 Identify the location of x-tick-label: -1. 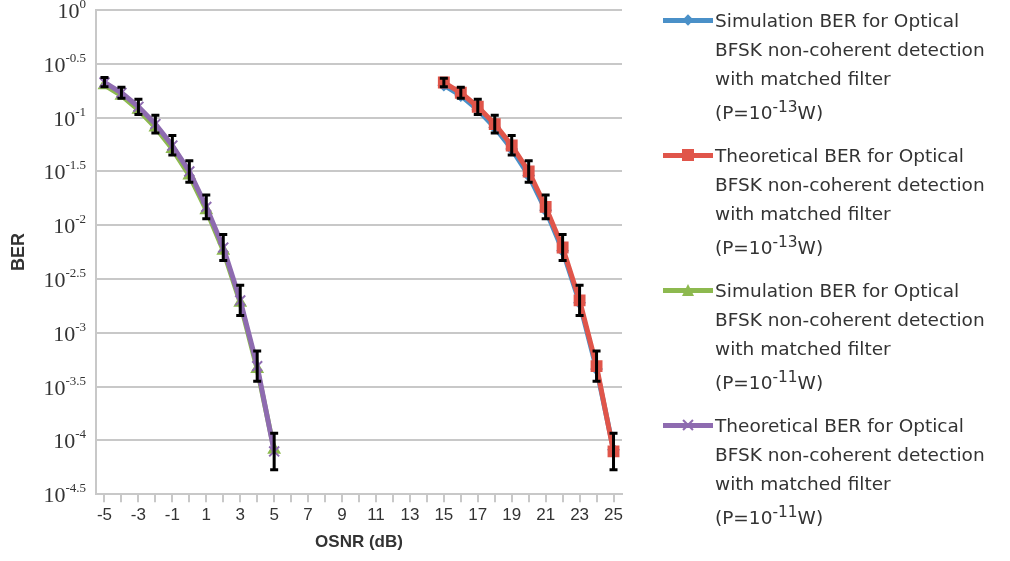
(172, 515).